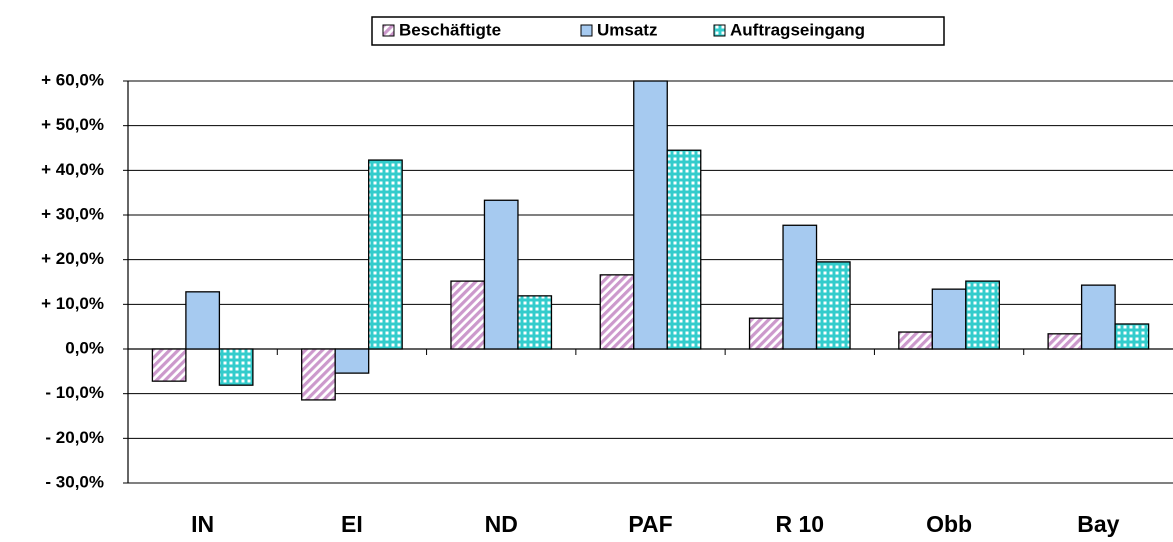 Image resolution: width=1173 pixels, height=542 pixels. What do you see at coordinates (74, 392) in the screenshot?
I see `y-tick-label: - 10,0%` at bounding box center [74, 392].